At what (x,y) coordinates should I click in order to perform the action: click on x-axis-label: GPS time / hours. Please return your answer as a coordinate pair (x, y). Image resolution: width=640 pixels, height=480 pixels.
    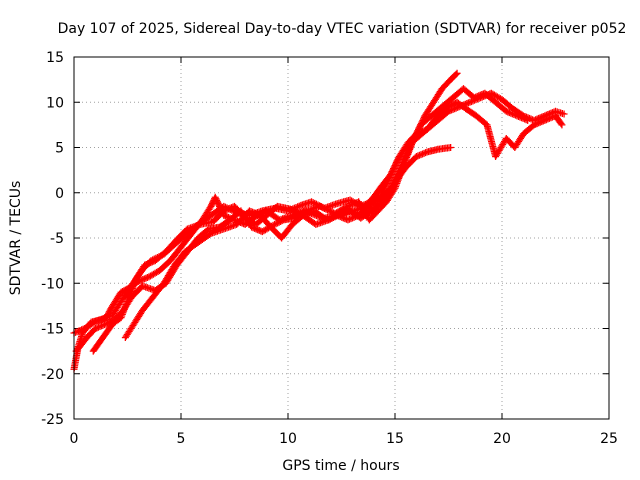
    Looking at the image, I should click on (340, 466).